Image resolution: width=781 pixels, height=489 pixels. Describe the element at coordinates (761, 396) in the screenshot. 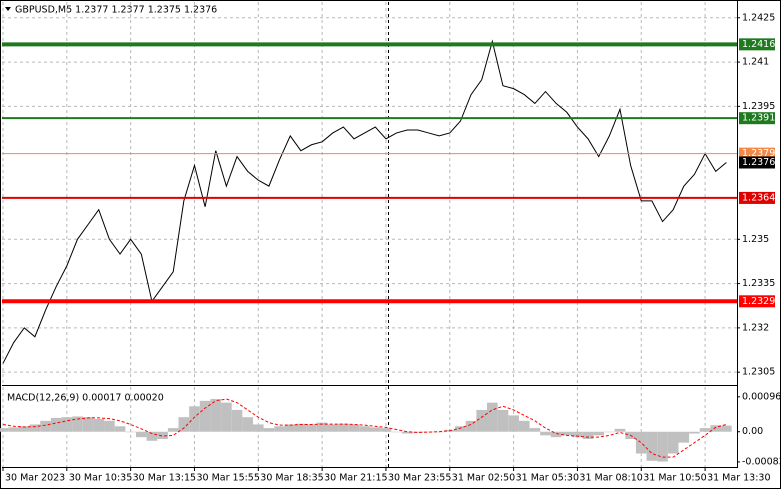

I see `y-tick-label: 0.00096` at that location.